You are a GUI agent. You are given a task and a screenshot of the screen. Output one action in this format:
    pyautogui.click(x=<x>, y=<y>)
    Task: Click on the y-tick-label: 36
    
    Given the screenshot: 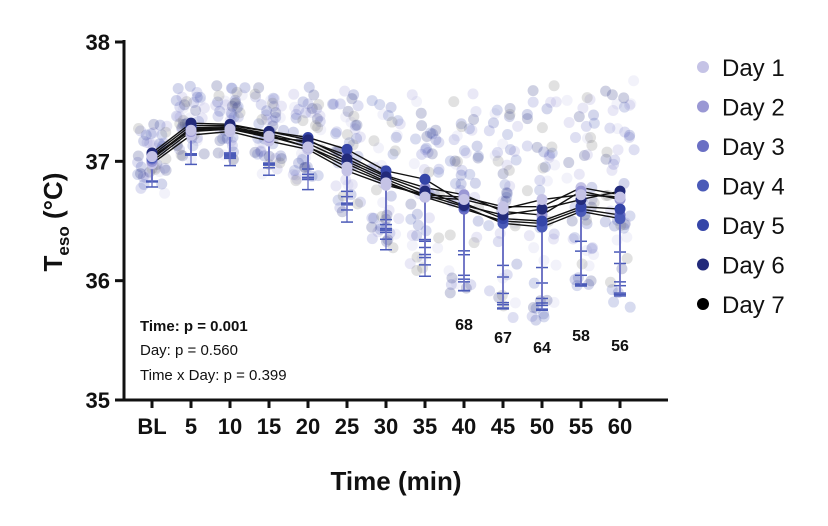 What is the action you would take?
    pyautogui.click(x=98, y=281)
    